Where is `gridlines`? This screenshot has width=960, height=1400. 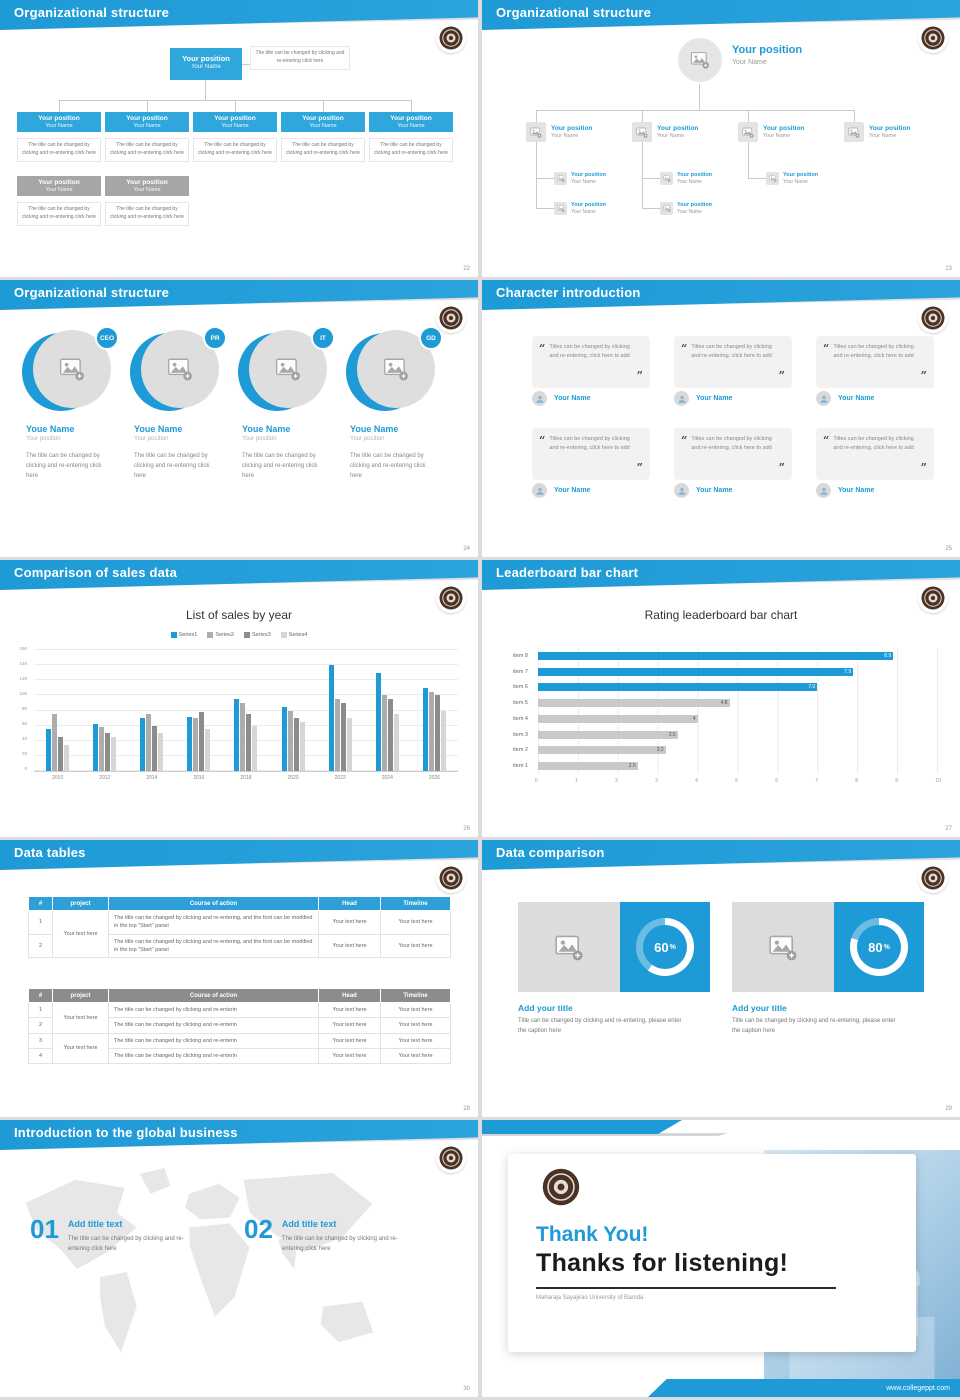 gridlines is located at coordinates (246, 710).